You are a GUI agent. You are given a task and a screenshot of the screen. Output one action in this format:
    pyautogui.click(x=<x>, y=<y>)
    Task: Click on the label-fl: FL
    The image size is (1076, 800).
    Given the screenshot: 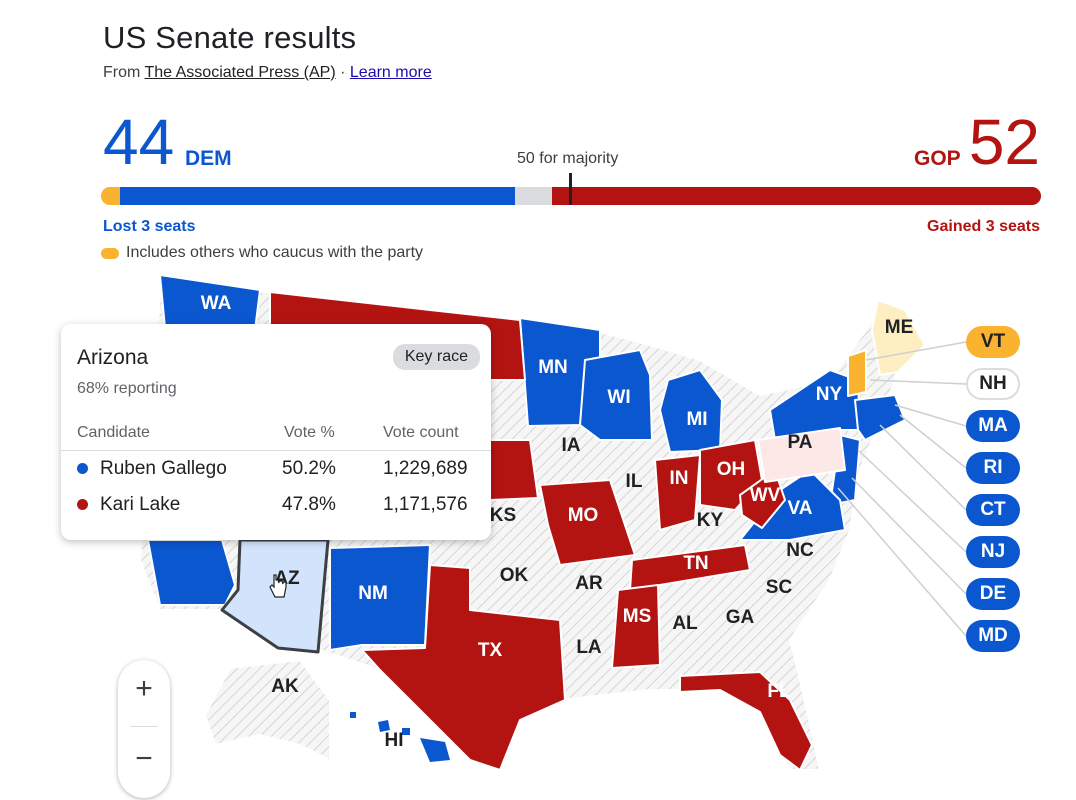 What is the action you would take?
    pyautogui.click(x=779, y=691)
    